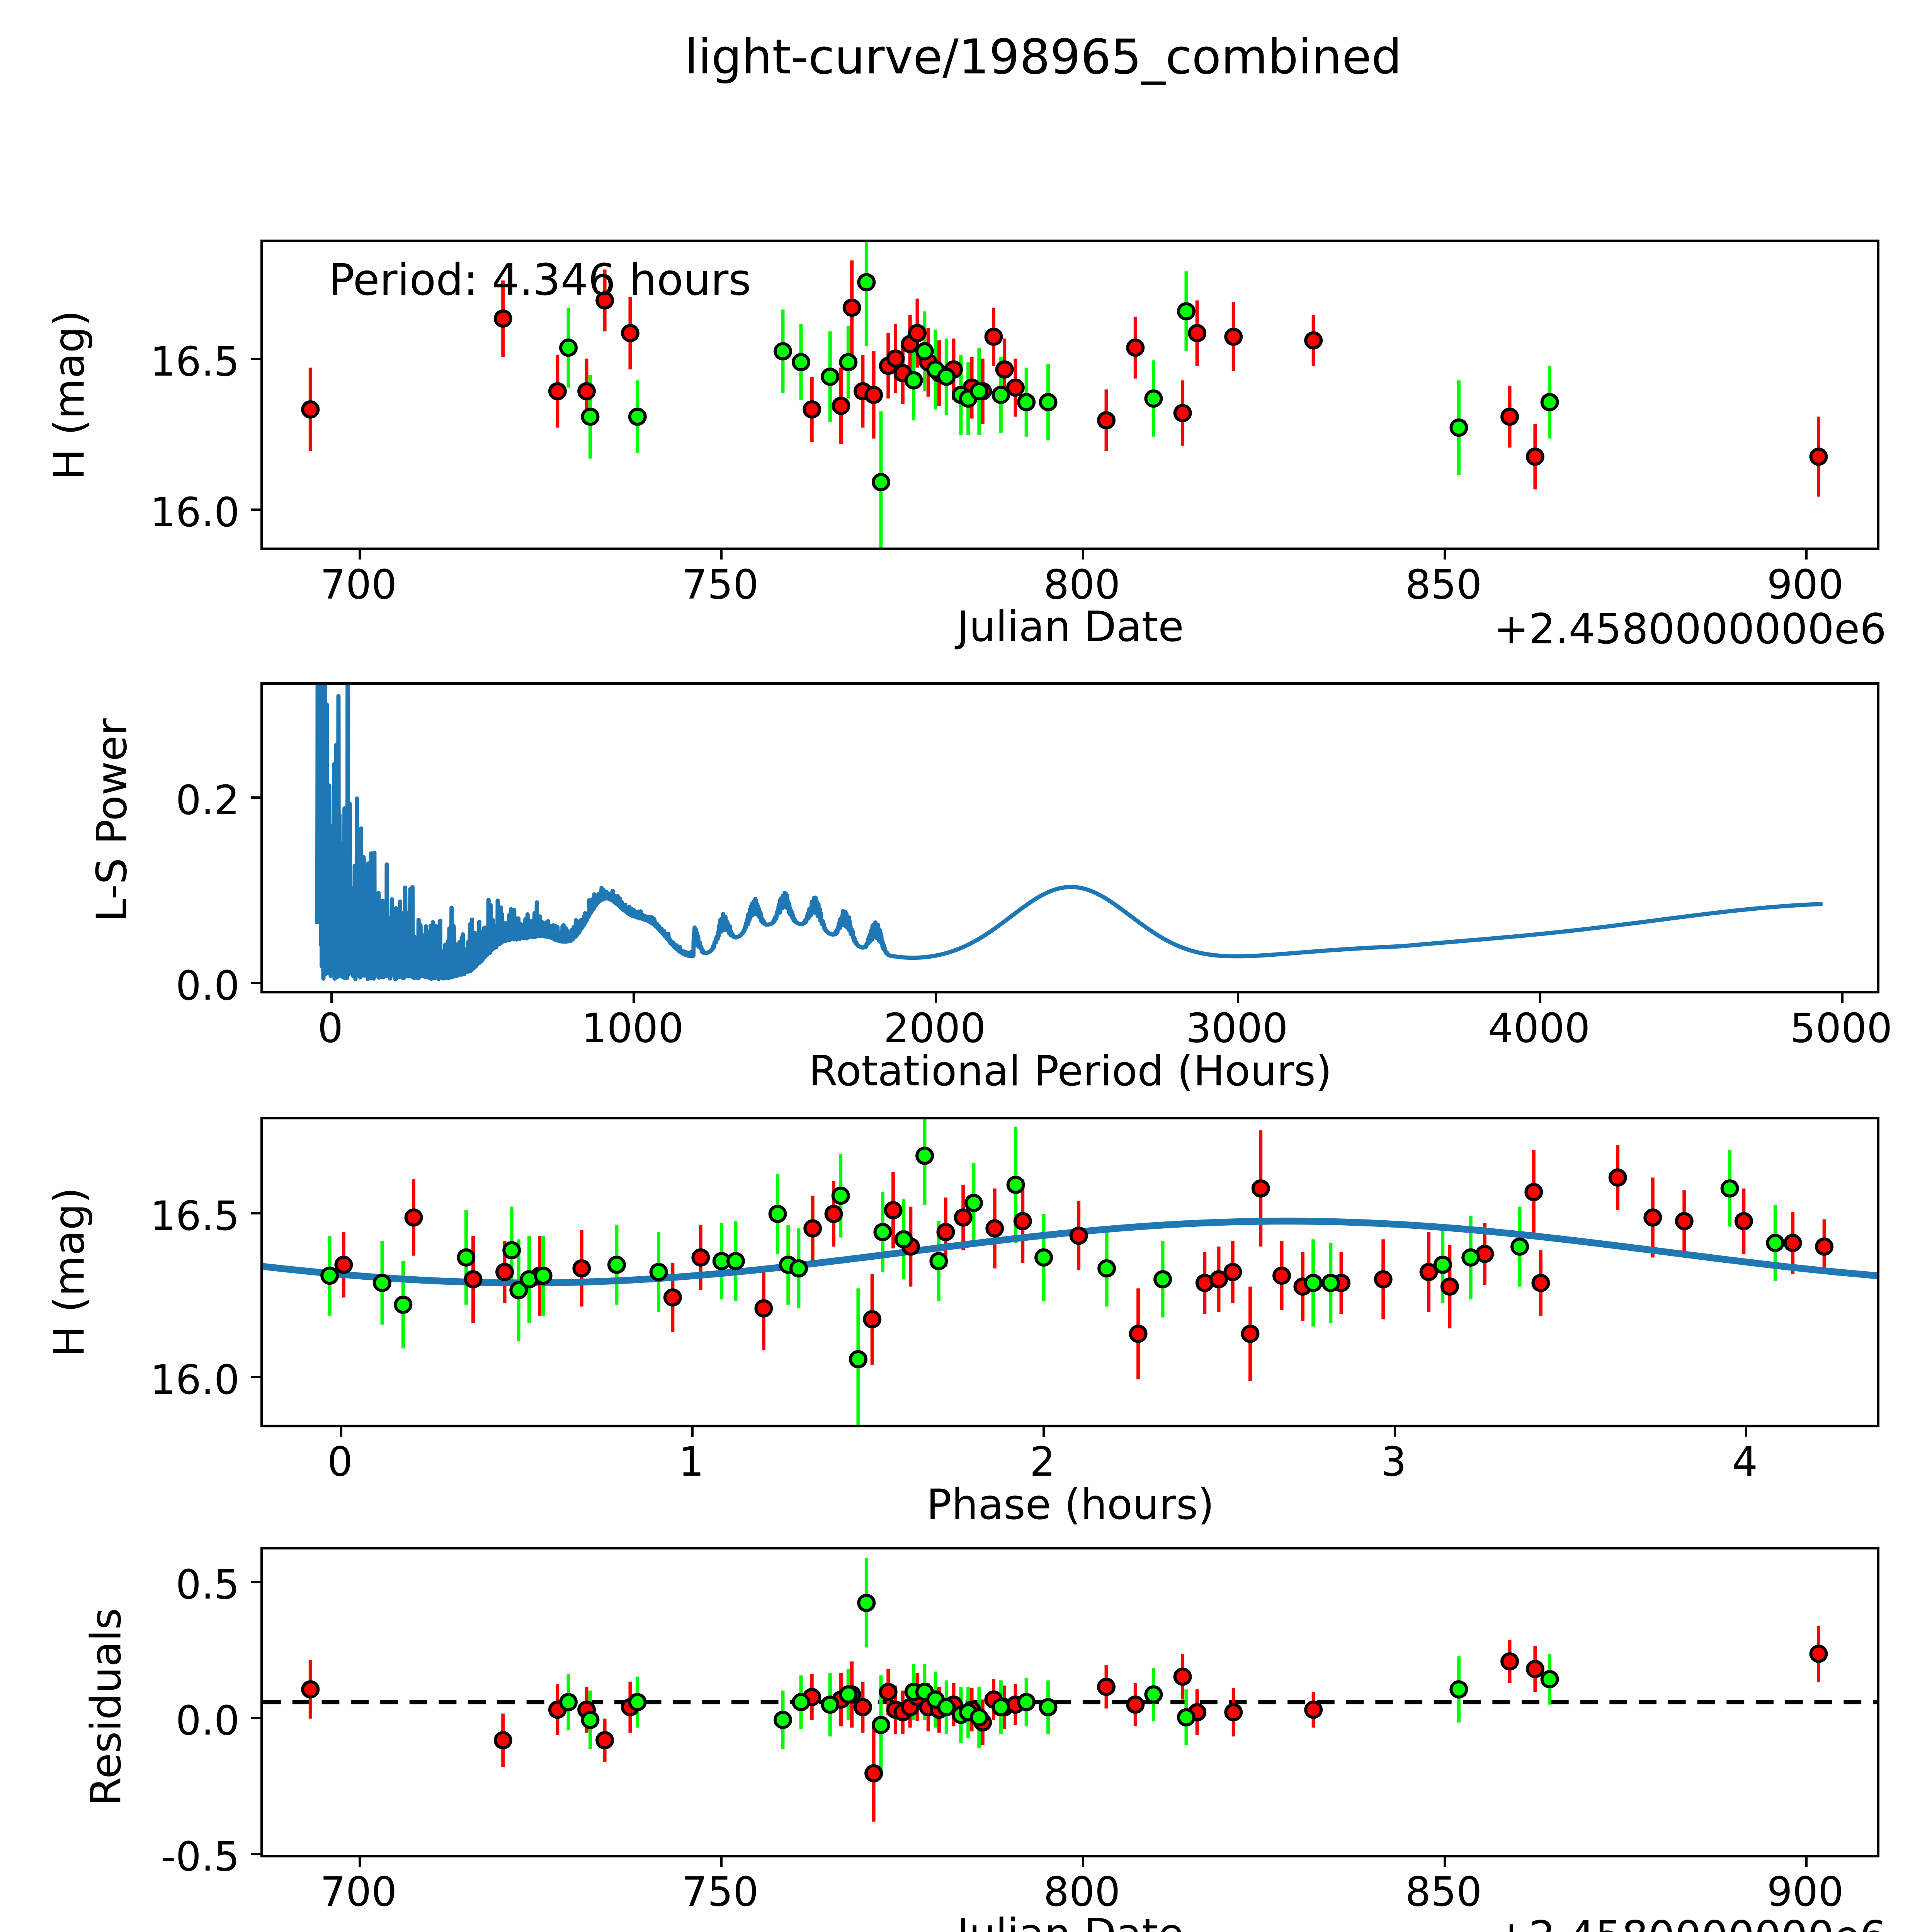 The width and height of the screenshot is (1932, 1932). I want to click on panel4-y-tick-1: 0.0, so click(207, 1721).